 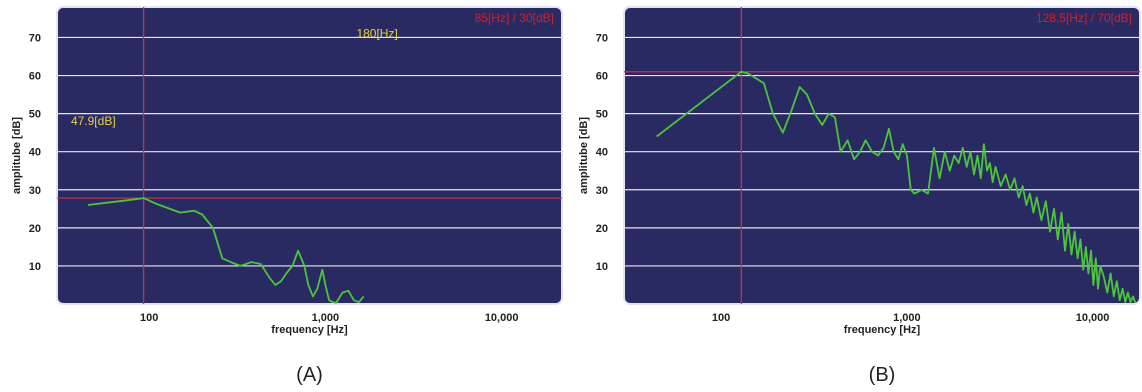 What do you see at coordinates (93, 121) in the screenshot?
I see `annotation-label: 47.9[dB]` at bounding box center [93, 121].